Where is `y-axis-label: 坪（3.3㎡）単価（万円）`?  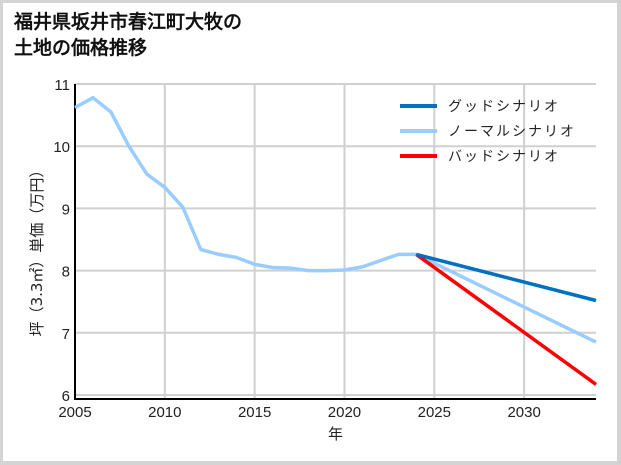 y-axis-label: 坪（3.3㎡）単価（万円） is located at coordinates (37, 250).